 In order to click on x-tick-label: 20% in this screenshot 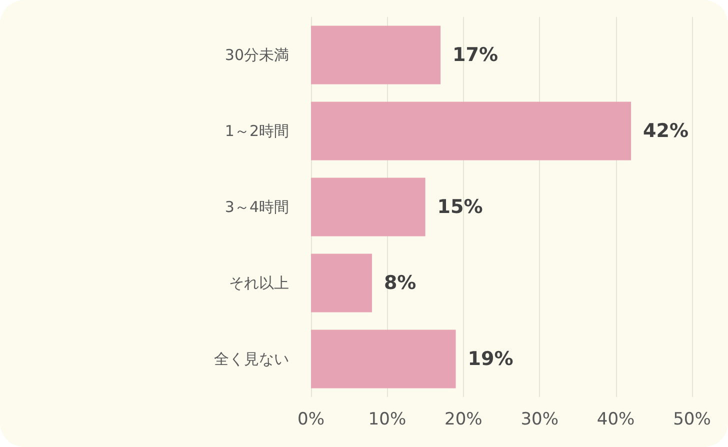, I will do `click(463, 420)`.